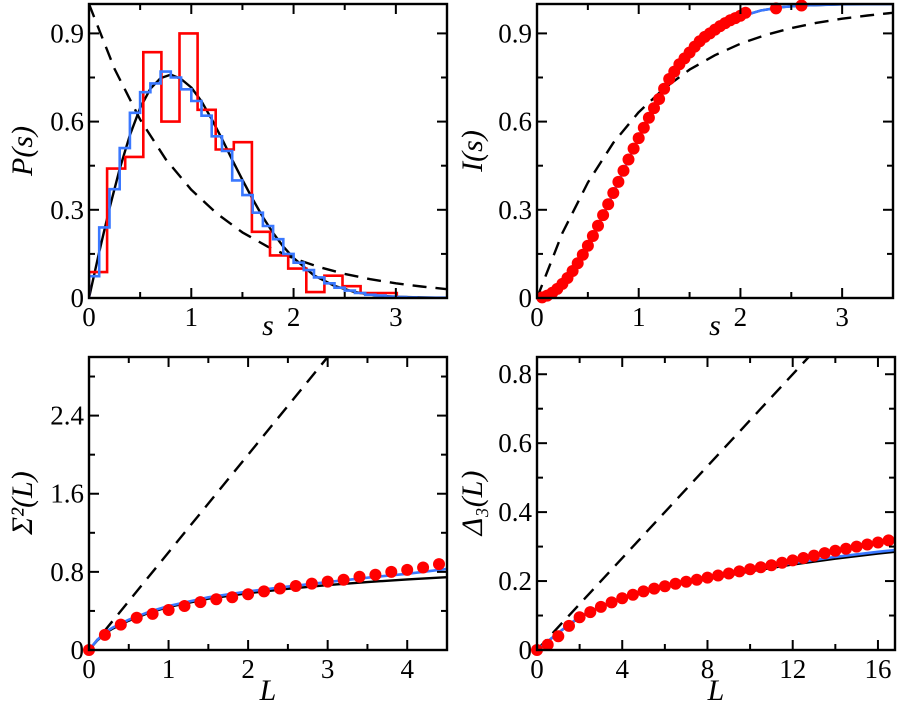 Image resolution: width=897 pixels, height=712 pixels. What do you see at coordinates (472, 151) in the screenshot?
I see `y-axis-label: I(s)` at bounding box center [472, 151].